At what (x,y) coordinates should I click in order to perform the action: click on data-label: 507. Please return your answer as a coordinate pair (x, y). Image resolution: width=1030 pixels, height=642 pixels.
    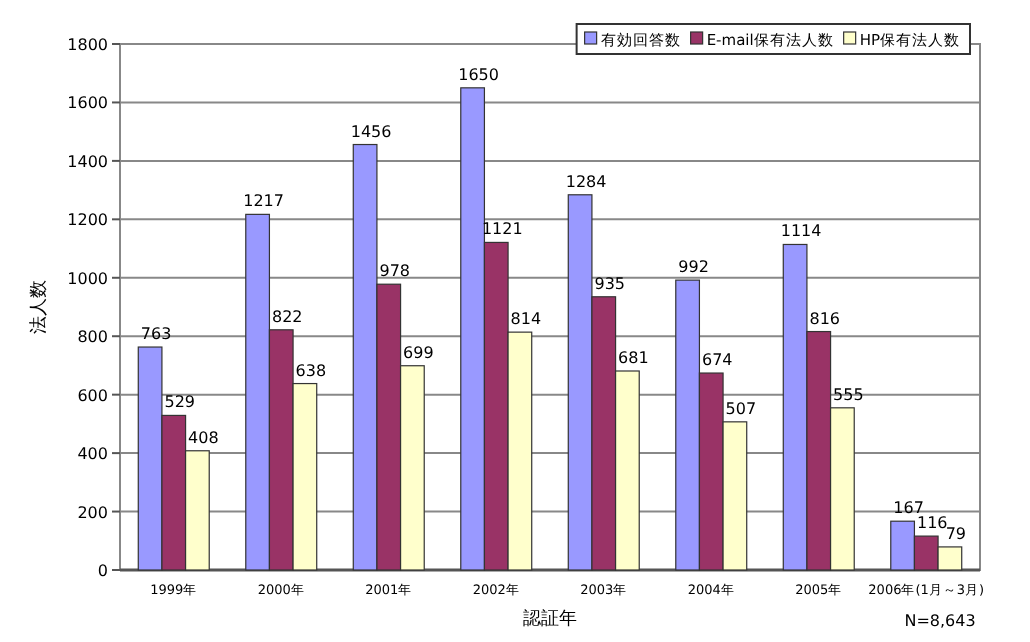
    Looking at the image, I should click on (741, 408).